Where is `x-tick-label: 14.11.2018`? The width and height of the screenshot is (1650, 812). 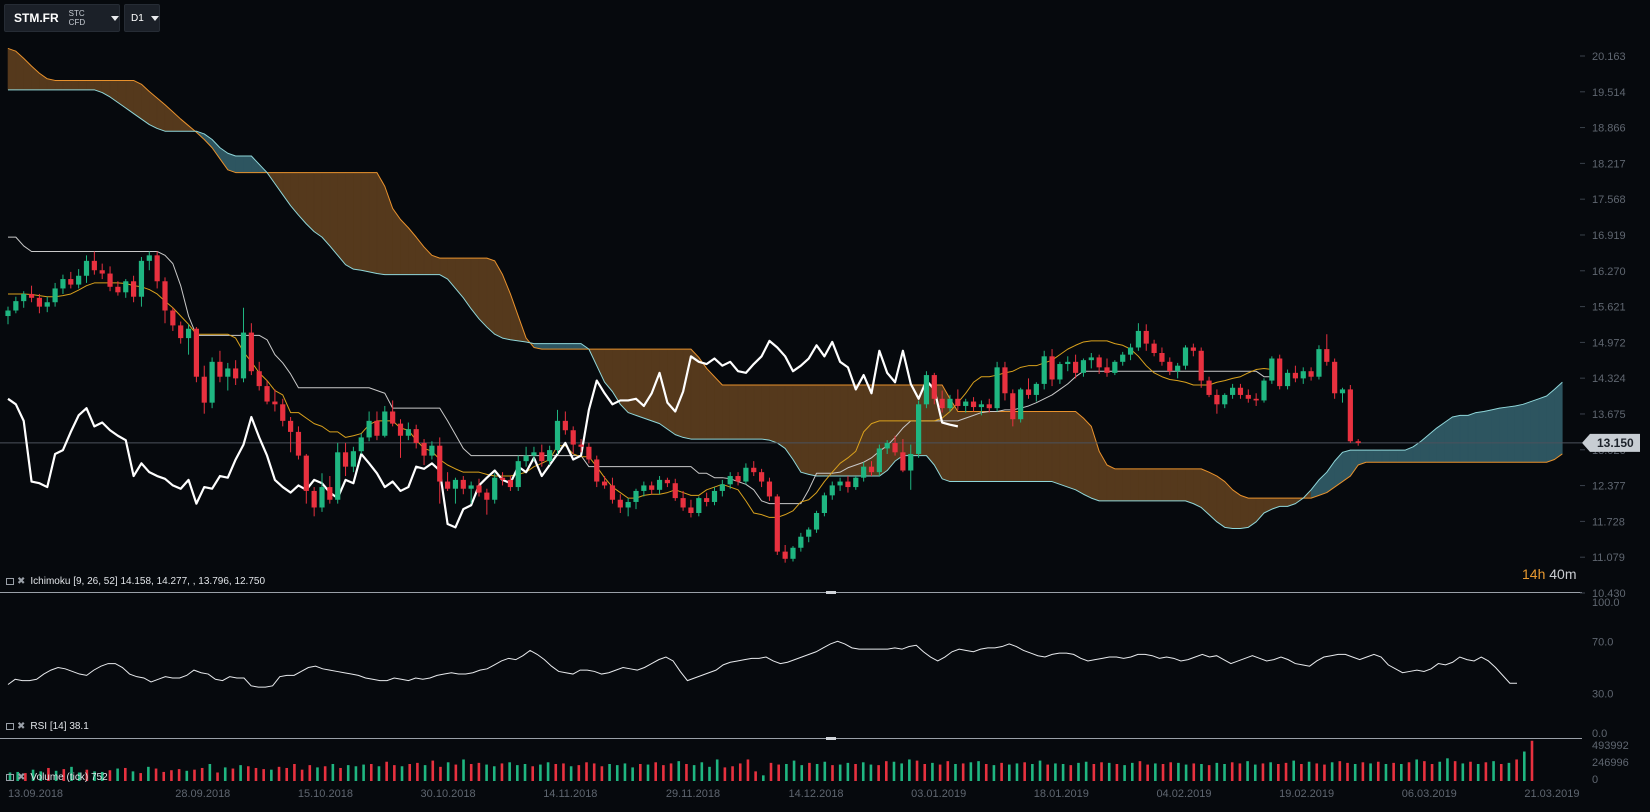 x-tick-label: 14.11.2018 is located at coordinates (570, 794).